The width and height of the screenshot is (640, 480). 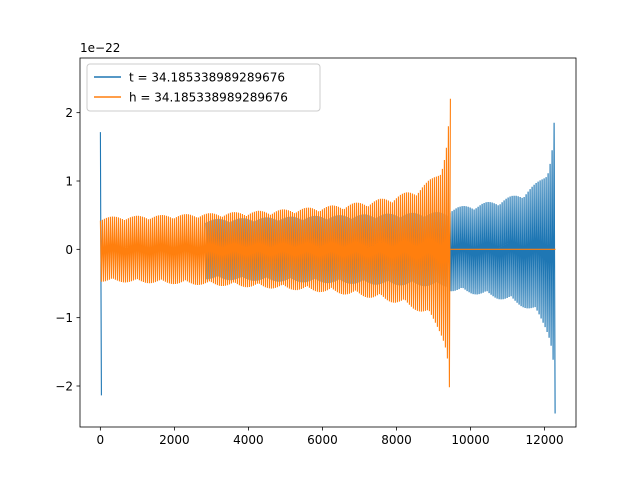 I want to click on legend-box, so click(x=203, y=87).